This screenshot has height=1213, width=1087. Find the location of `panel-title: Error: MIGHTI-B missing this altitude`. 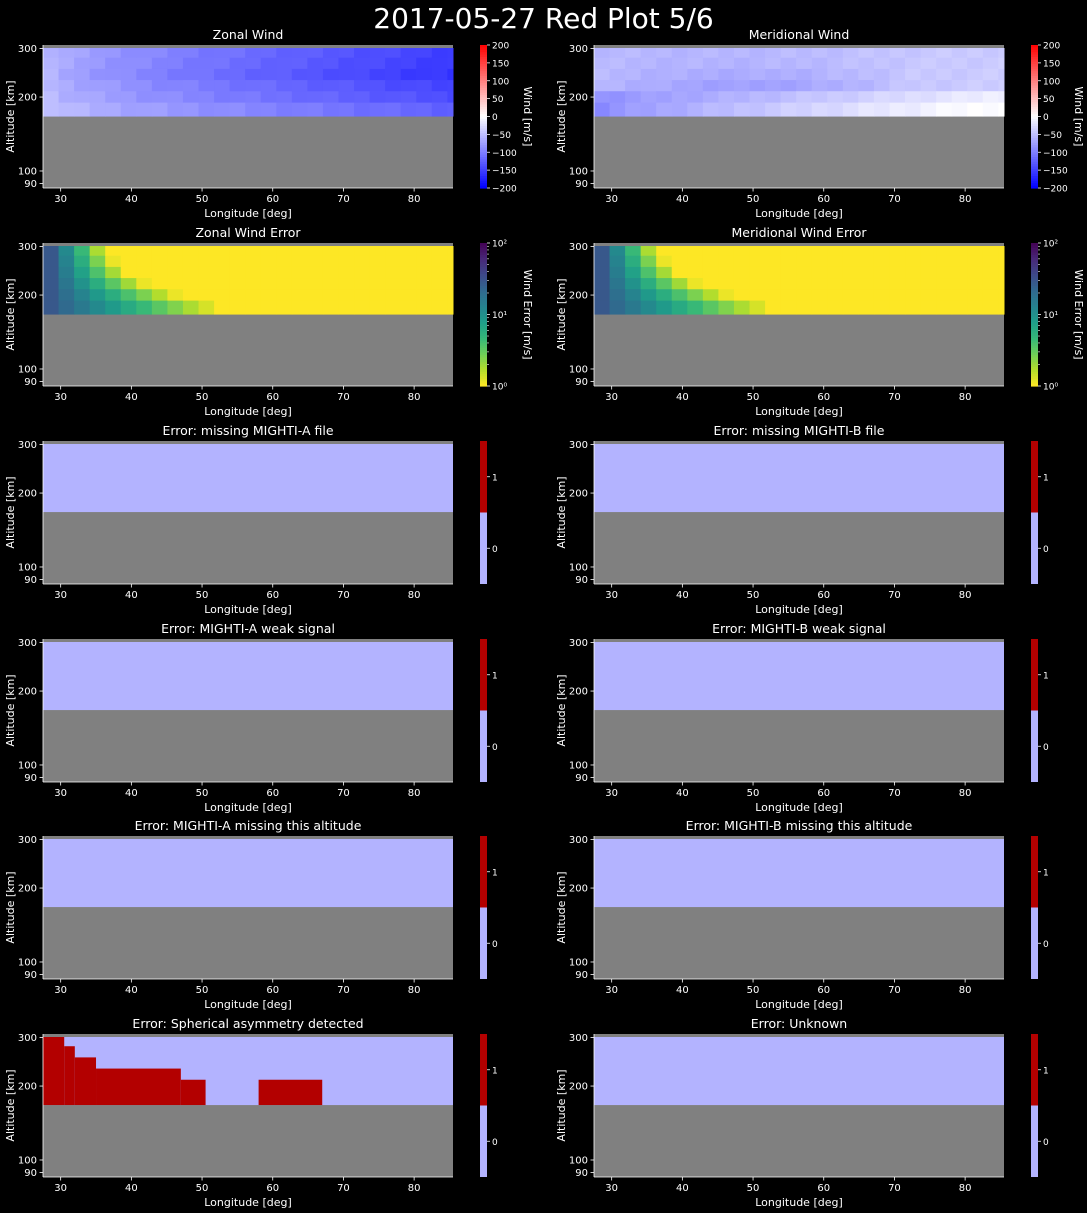

panel-title: Error: MIGHTI-B missing this altitude is located at coordinates (799, 825).